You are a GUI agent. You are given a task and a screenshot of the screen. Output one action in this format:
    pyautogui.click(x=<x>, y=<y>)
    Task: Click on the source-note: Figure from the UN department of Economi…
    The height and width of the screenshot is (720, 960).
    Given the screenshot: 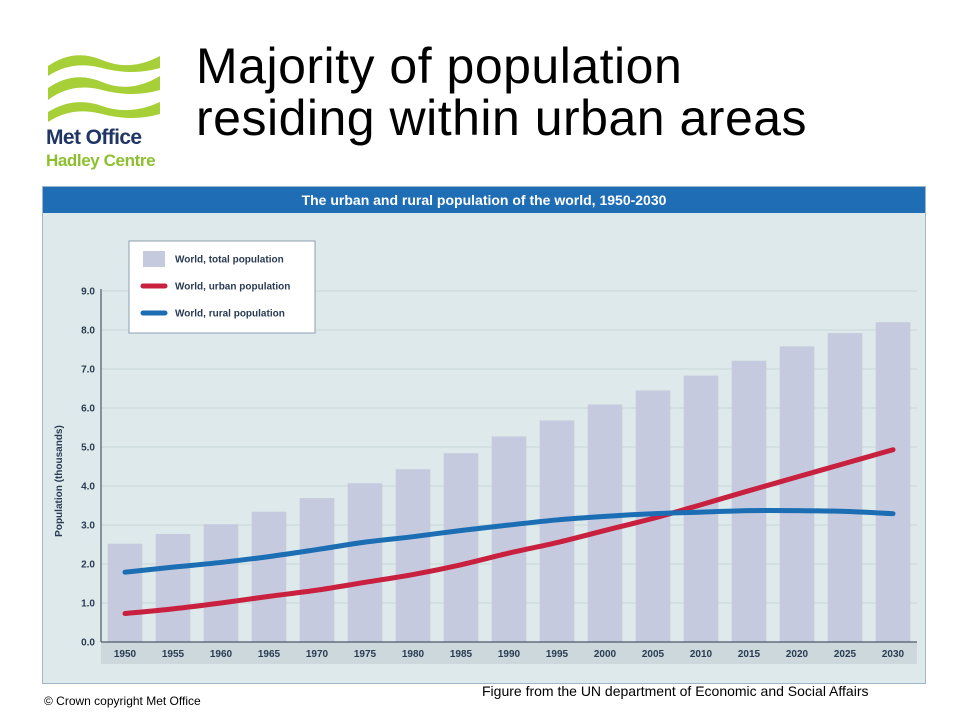 What is the action you would take?
    pyautogui.click(x=675, y=691)
    